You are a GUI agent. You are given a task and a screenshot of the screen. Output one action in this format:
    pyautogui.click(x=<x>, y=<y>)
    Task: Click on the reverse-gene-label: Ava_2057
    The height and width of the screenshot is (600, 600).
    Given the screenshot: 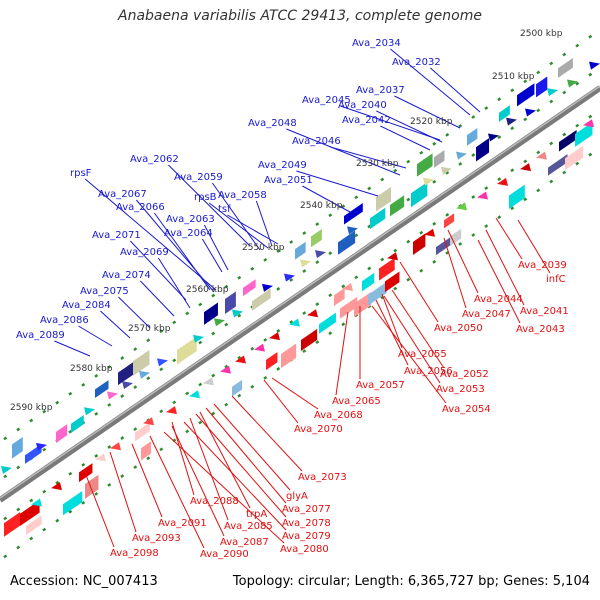 What is the action you would take?
    pyautogui.click(x=380, y=385)
    